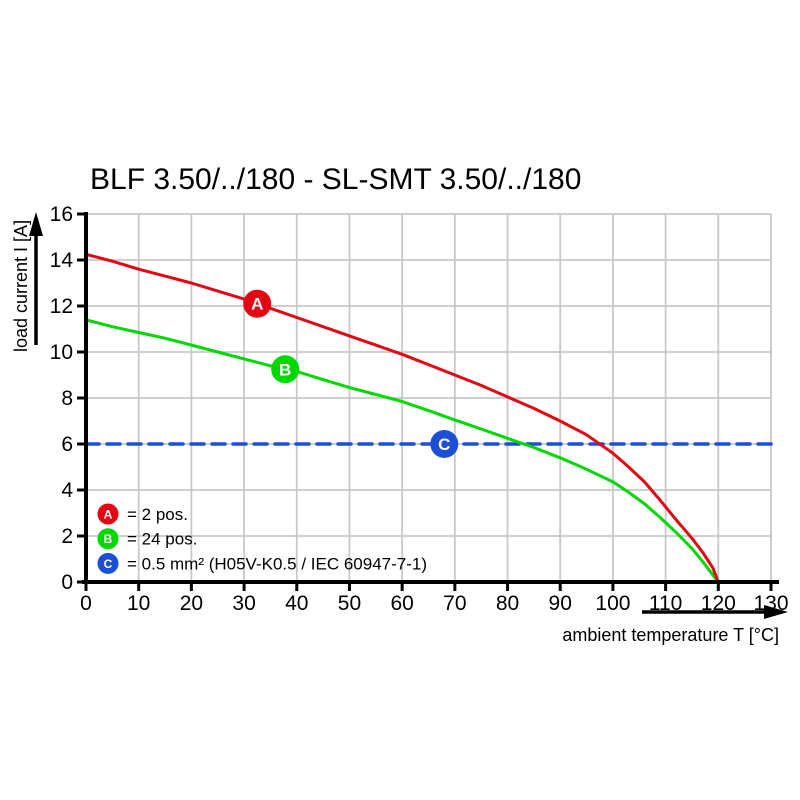  I want to click on marker-B, so click(285, 369).